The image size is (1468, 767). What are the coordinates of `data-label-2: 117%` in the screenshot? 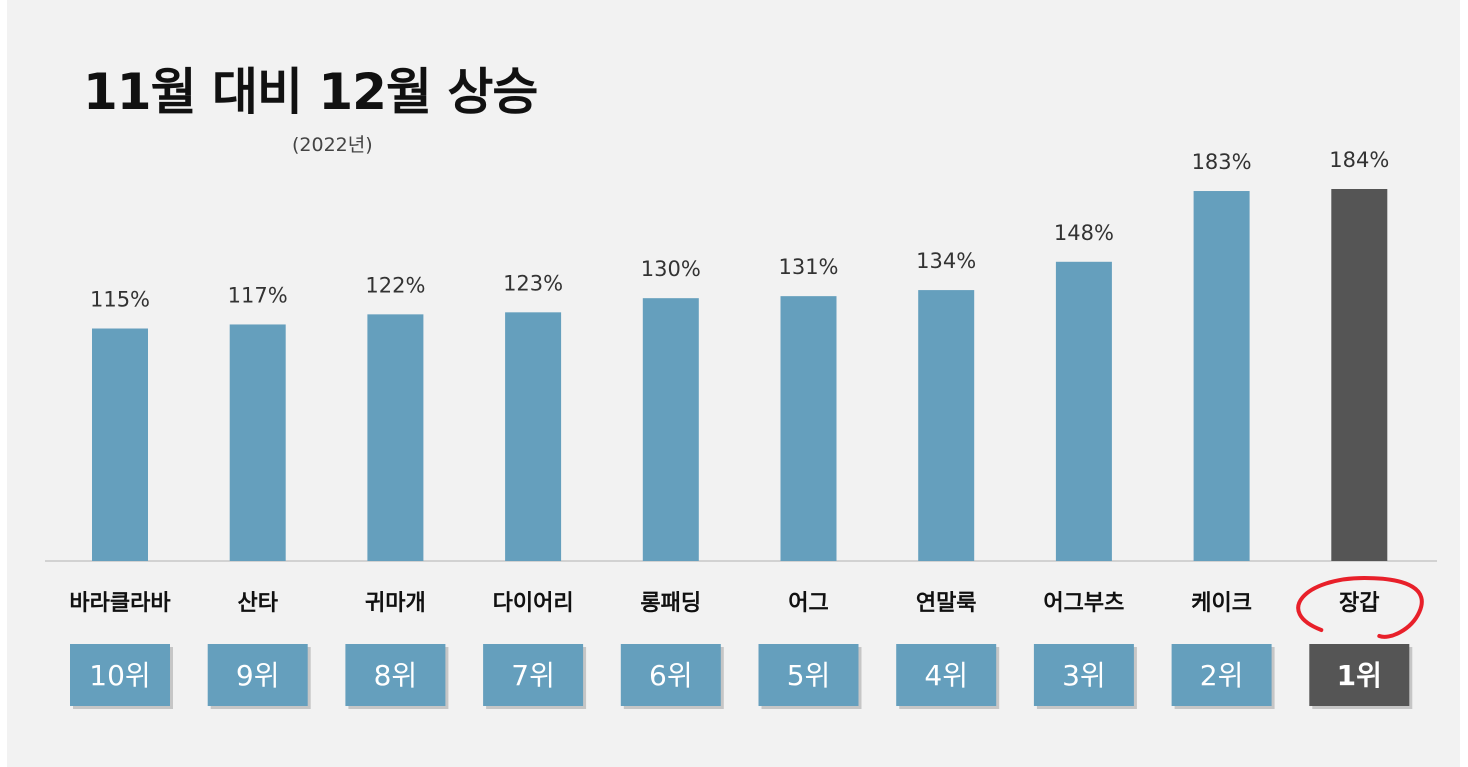 It's located at (258, 295).